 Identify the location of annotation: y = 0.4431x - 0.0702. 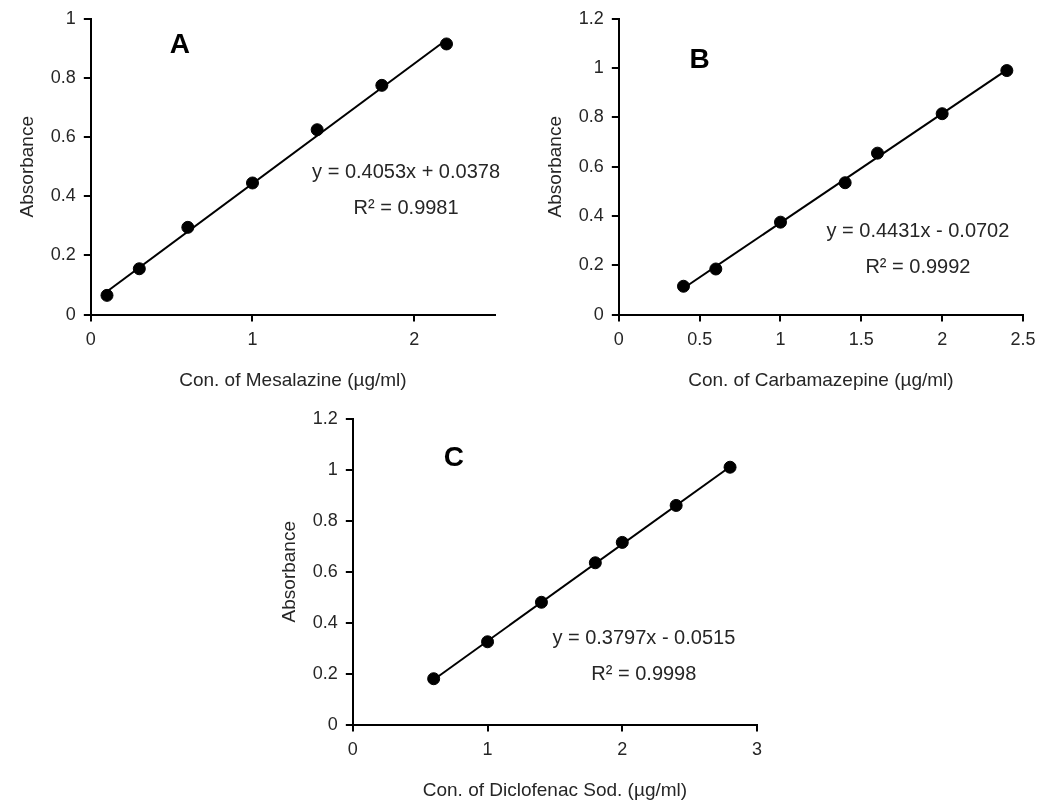
(918, 230).